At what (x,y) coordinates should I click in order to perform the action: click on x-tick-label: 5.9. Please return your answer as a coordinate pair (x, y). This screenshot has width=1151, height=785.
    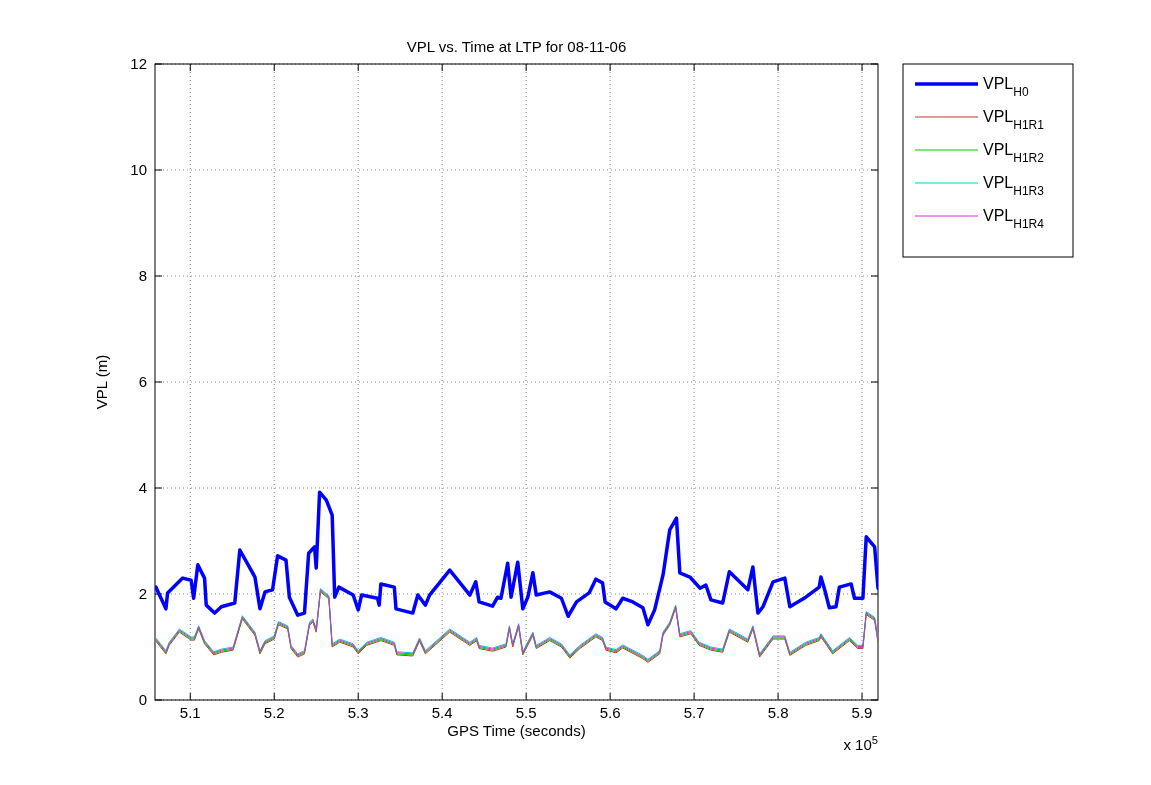
    Looking at the image, I should click on (862, 712).